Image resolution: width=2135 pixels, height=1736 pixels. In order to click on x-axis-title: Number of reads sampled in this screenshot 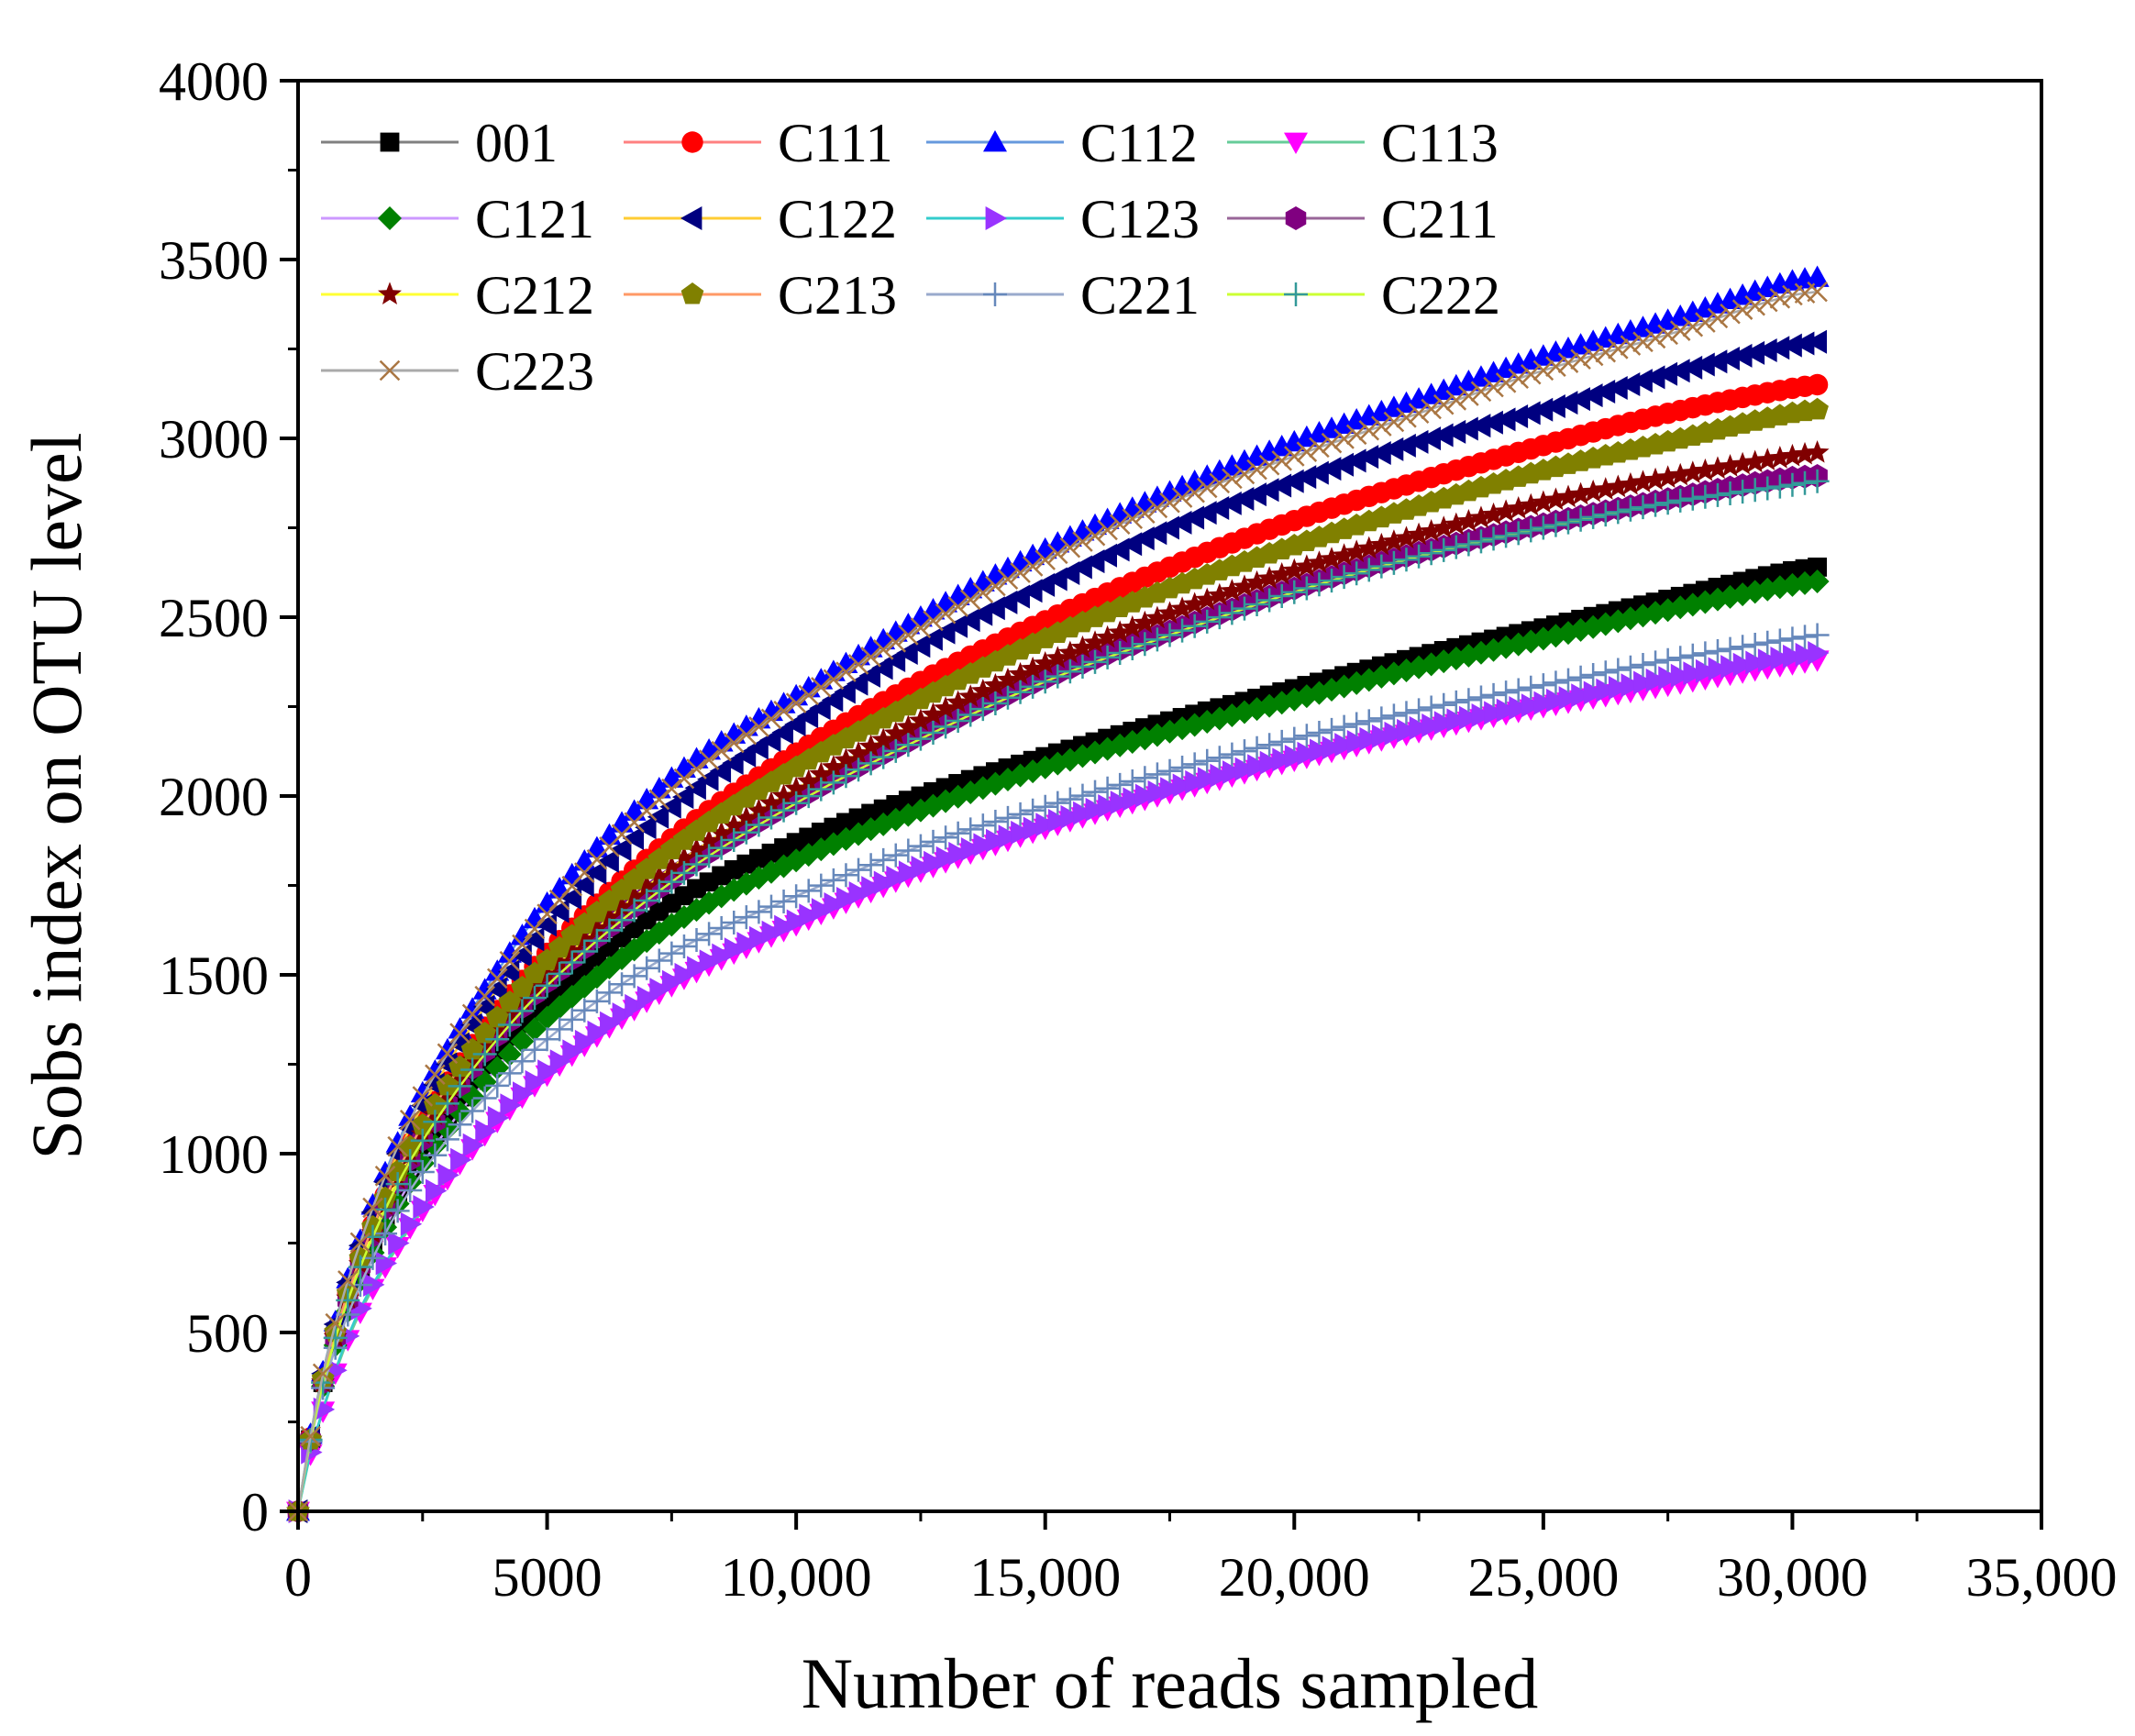, I will do `click(1170, 1683)`.